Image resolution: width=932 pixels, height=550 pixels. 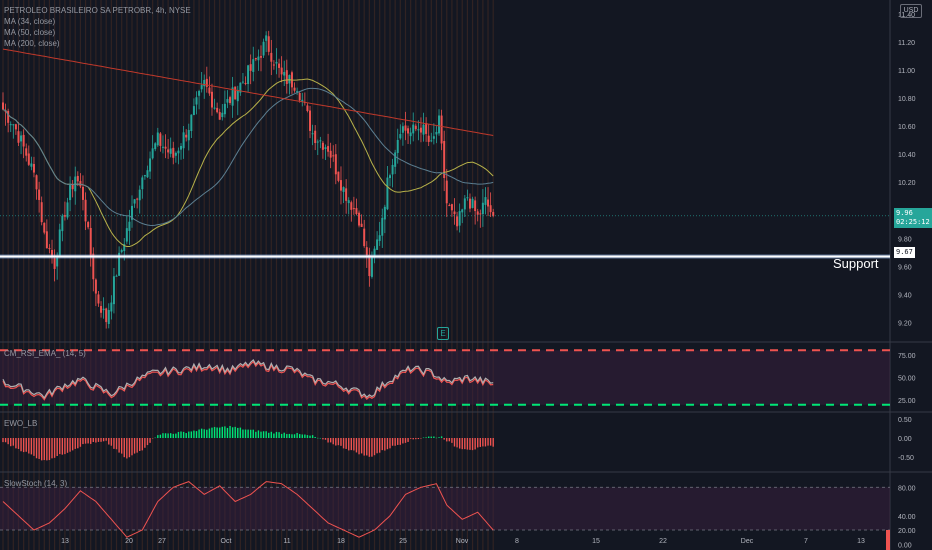 What do you see at coordinates (904, 252) in the screenshot?
I see `support-price-tag: 9.67` at bounding box center [904, 252].